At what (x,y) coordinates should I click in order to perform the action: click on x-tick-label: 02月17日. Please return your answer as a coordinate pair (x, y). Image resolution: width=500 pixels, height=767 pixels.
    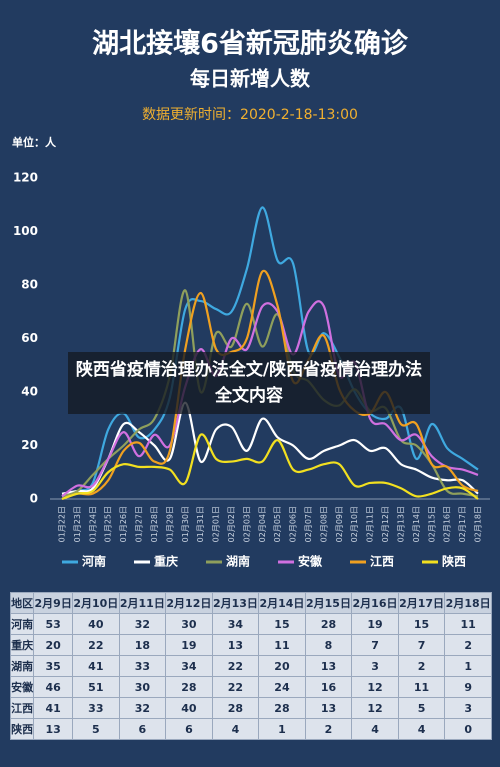
    Looking at the image, I should click on (462, 524).